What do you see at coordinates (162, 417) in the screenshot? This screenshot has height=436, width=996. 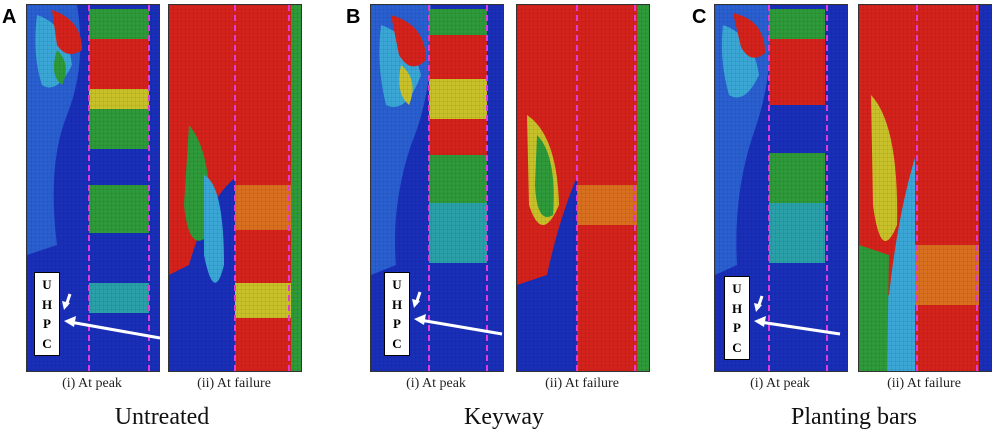 I see `group-title: Untreated` at bounding box center [162, 417].